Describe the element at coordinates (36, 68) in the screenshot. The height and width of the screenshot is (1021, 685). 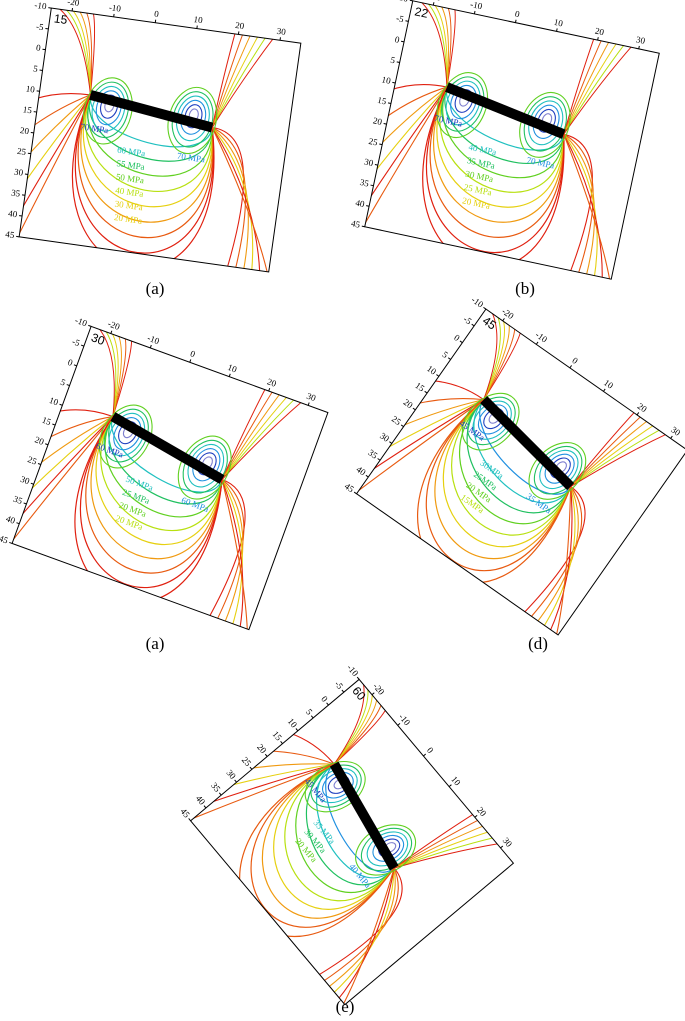
I see `y-tick-label: 5` at that location.